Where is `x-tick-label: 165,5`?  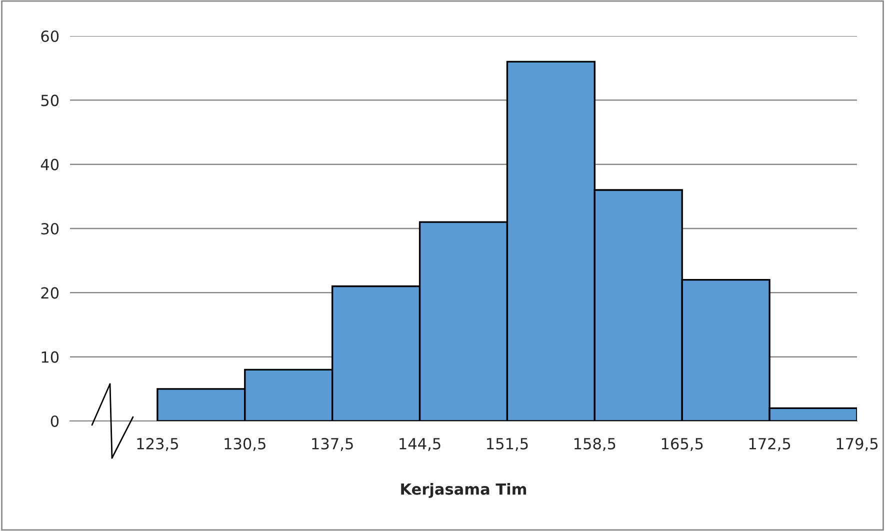 x-tick-label: 165,5 is located at coordinates (682, 445).